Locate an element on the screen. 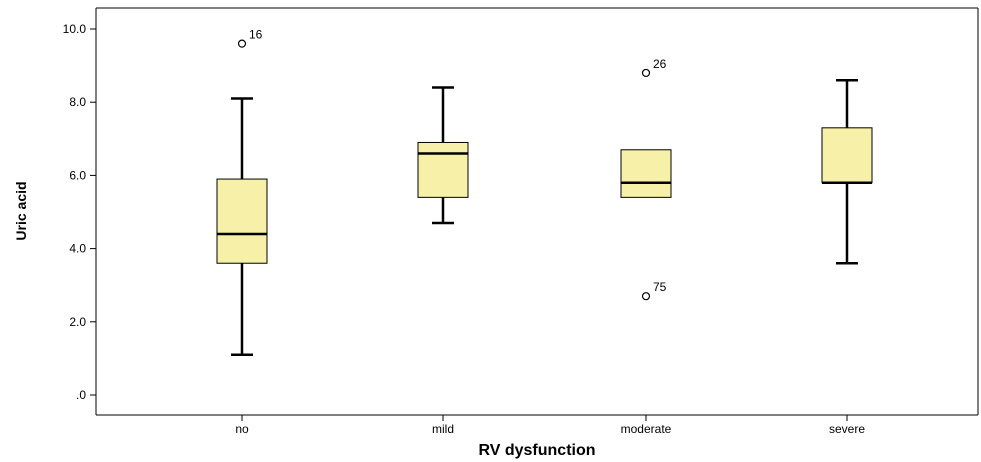 The width and height of the screenshot is (981, 462). y-tick-label: 4.0 is located at coordinates (77, 249).